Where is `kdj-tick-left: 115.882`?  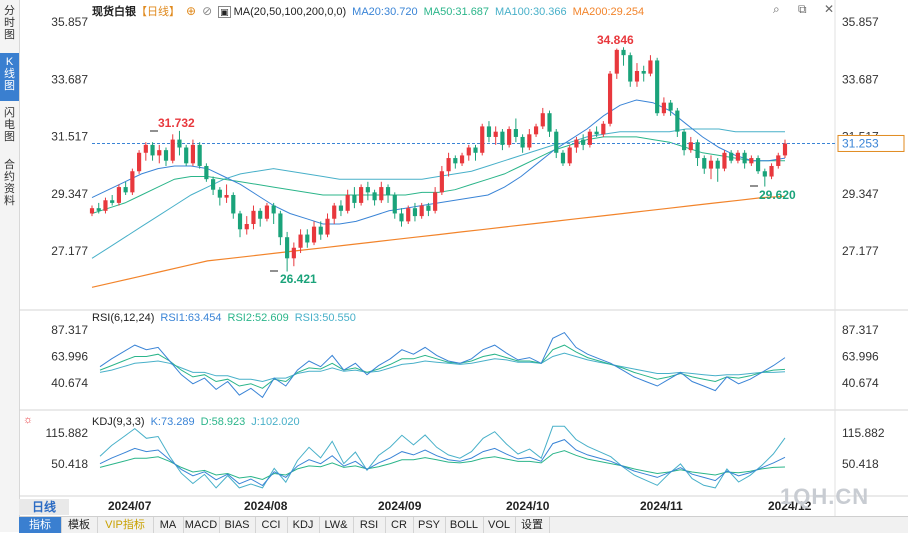 kdj-tick-left: 115.882 is located at coordinates (67, 433).